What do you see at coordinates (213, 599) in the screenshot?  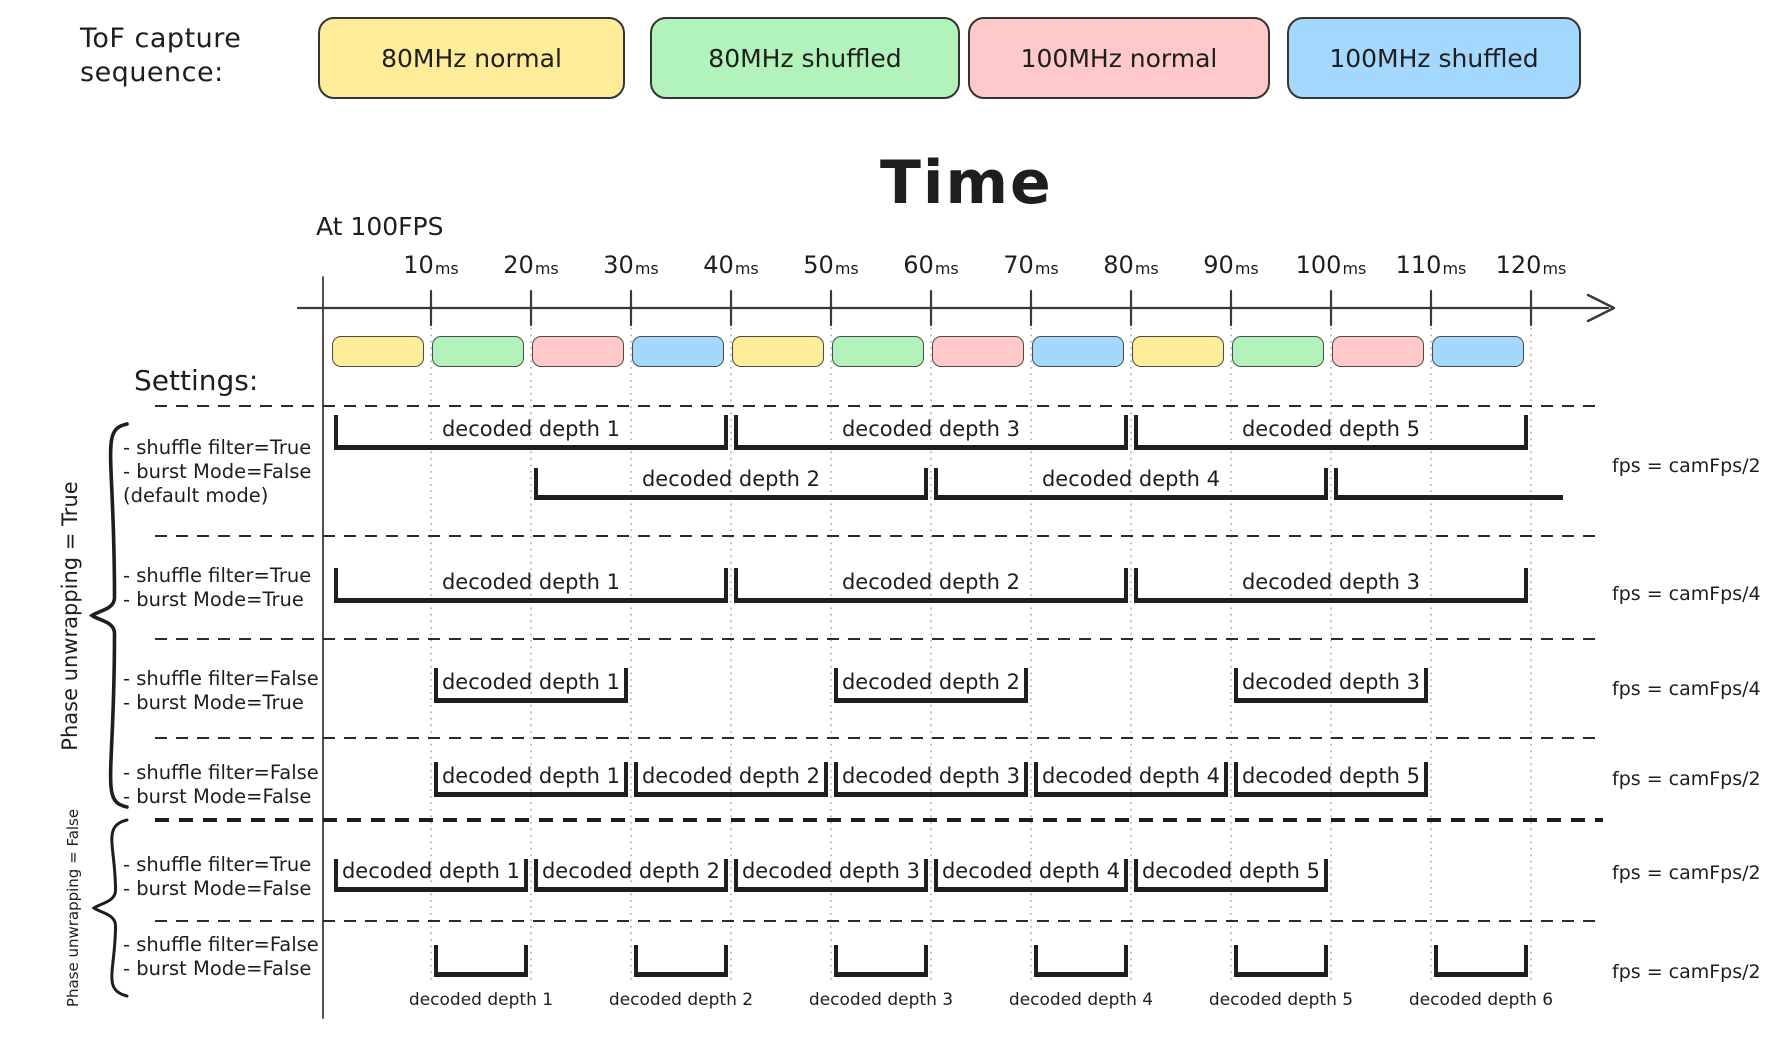 I see `settings-line: - burst Mode=True` at bounding box center [213, 599].